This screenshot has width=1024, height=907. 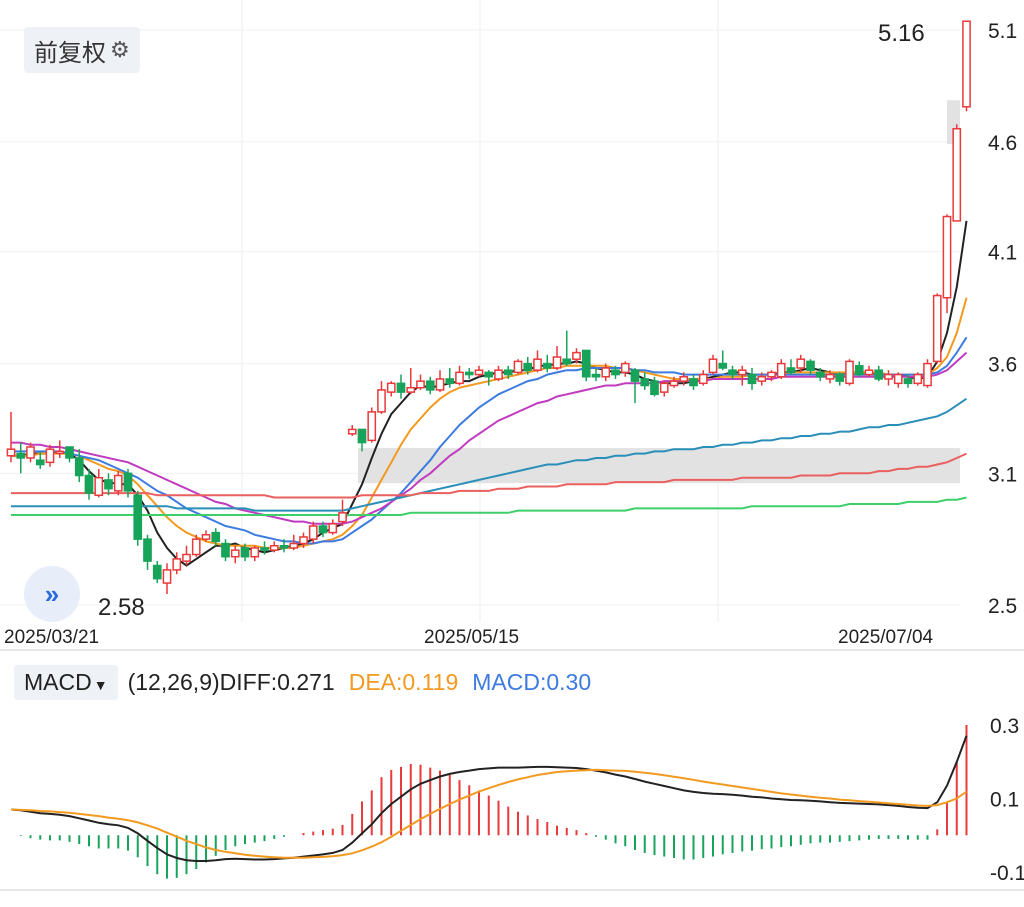 I want to click on macd-axis-label: -0.1, so click(x=1007, y=873).